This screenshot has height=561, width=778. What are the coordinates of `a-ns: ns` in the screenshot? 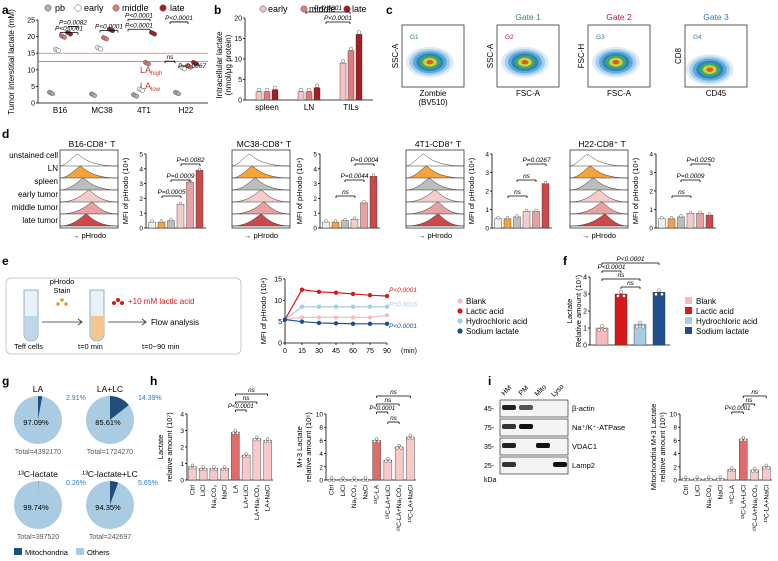 It's located at (171, 57).